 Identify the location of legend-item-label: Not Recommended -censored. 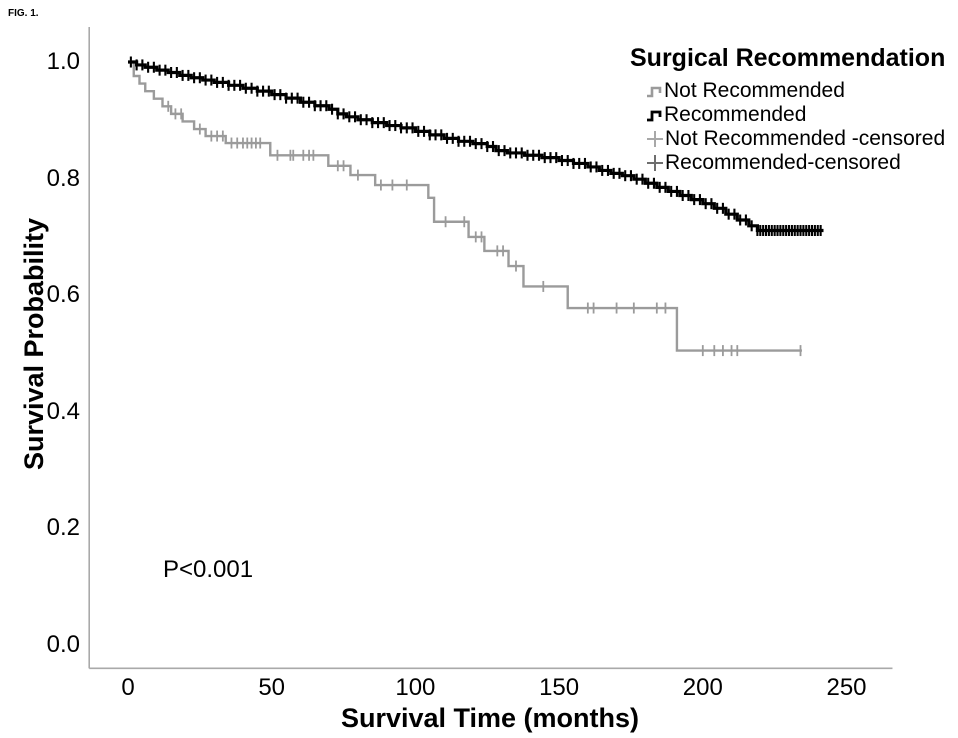
(805, 138).